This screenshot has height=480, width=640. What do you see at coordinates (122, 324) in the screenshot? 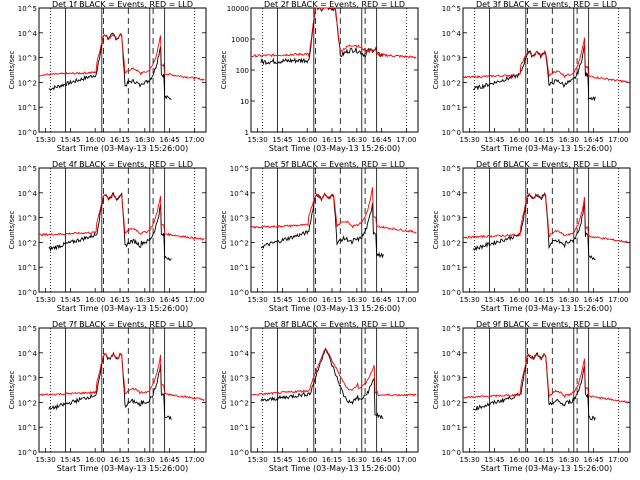
I see `panel-title: Det 7f BLACK = Events, RED = LLD` at bounding box center [122, 324].